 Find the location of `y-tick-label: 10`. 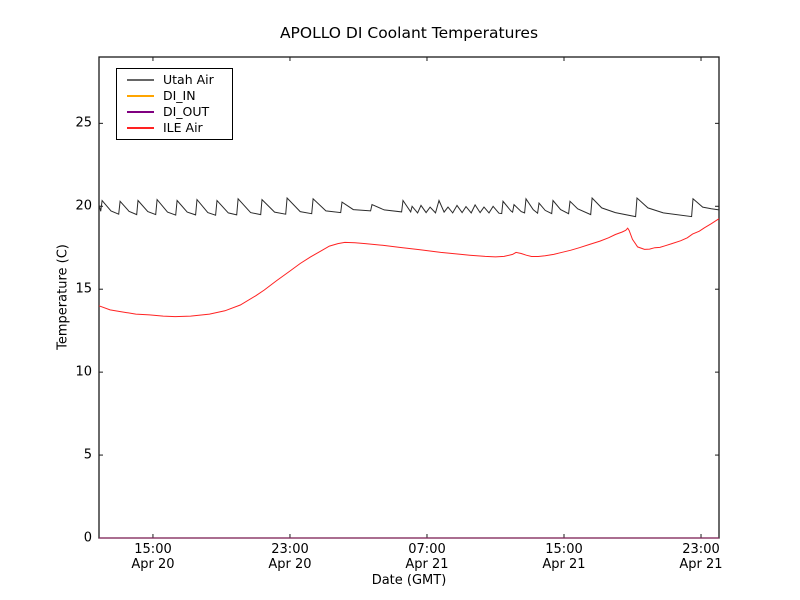

y-tick-label: 10 is located at coordinates (83, 372).